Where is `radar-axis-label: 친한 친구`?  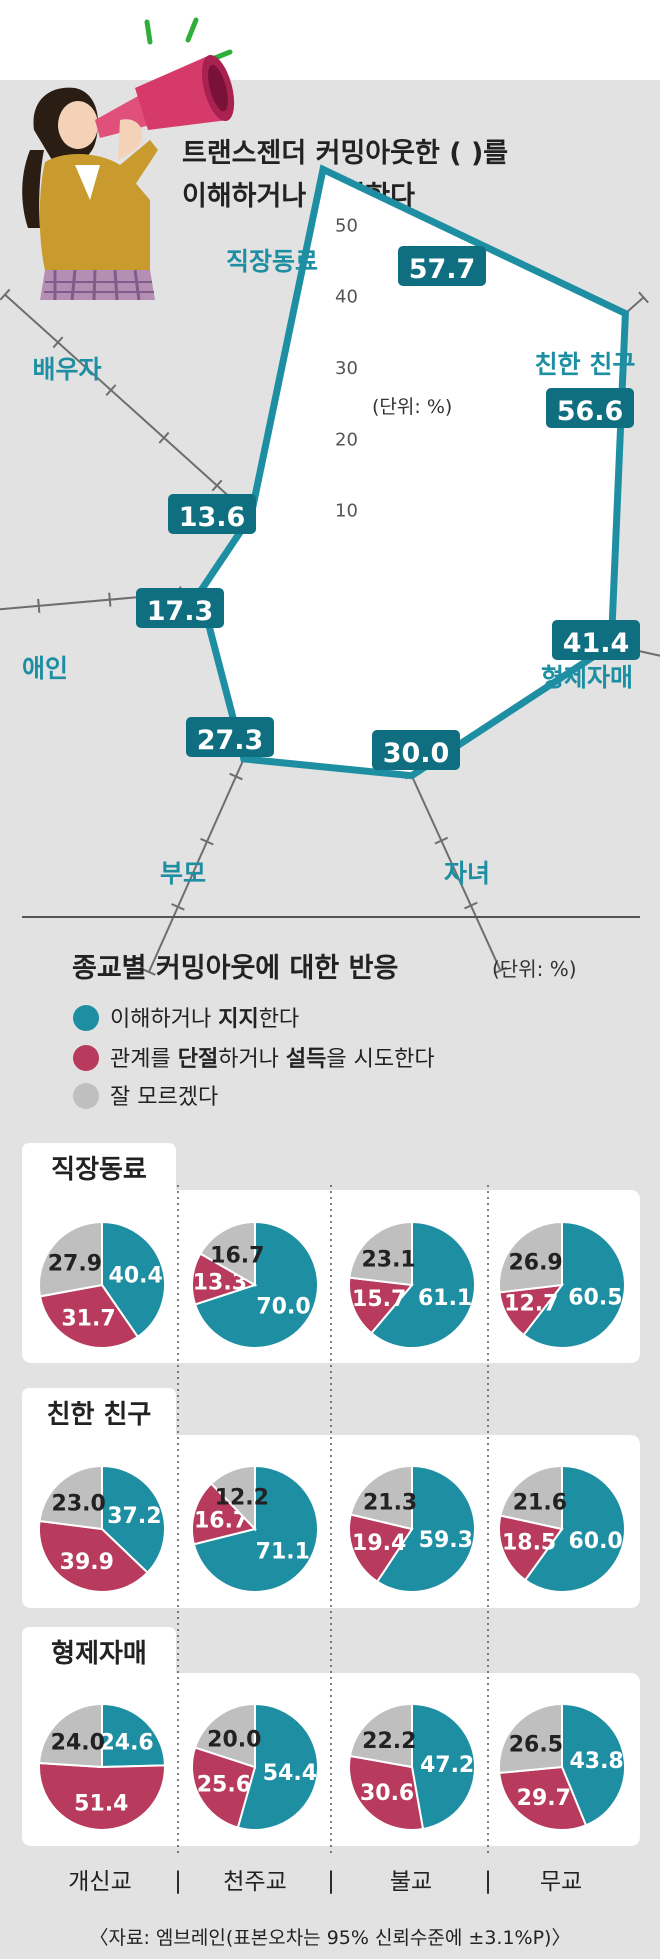 radar-axis-label: 친한 친구 is located at coordinates (585, 364).